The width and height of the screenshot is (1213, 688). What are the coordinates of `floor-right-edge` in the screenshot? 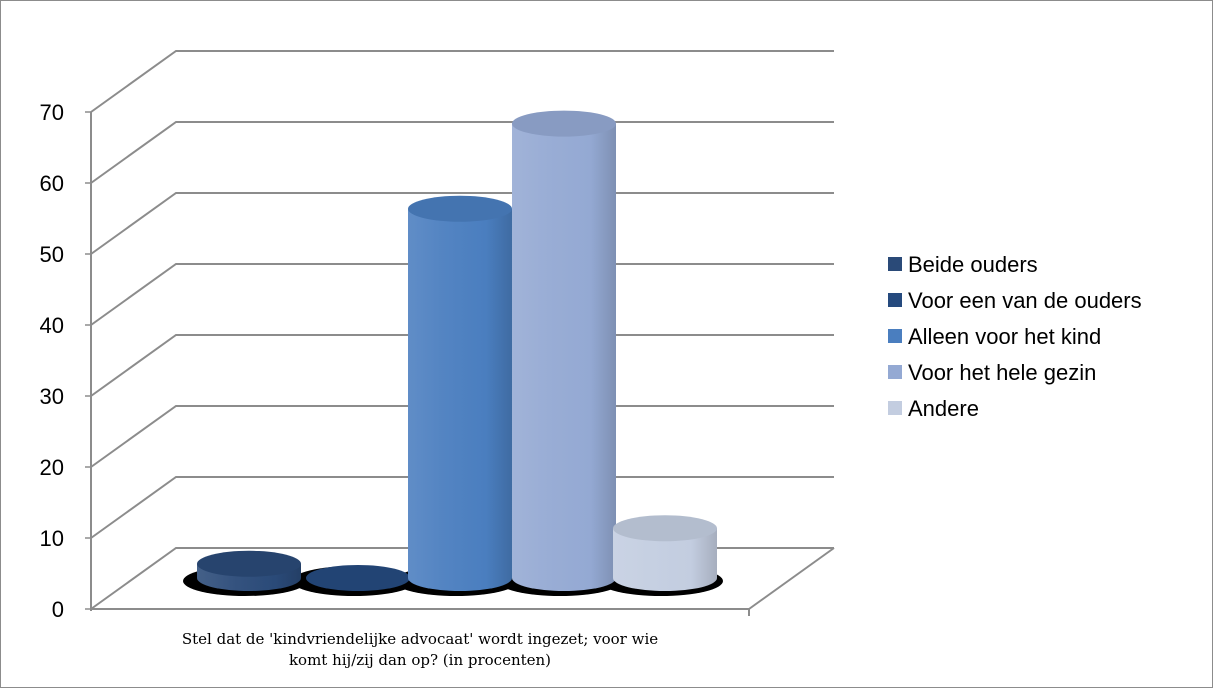 It's located at (791, 578).